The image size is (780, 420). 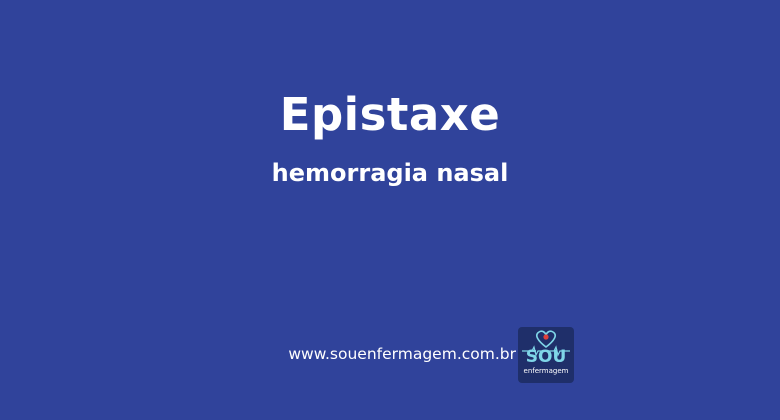 I want to click on logo-subword: enfermagem, so click(x=546, y=371).